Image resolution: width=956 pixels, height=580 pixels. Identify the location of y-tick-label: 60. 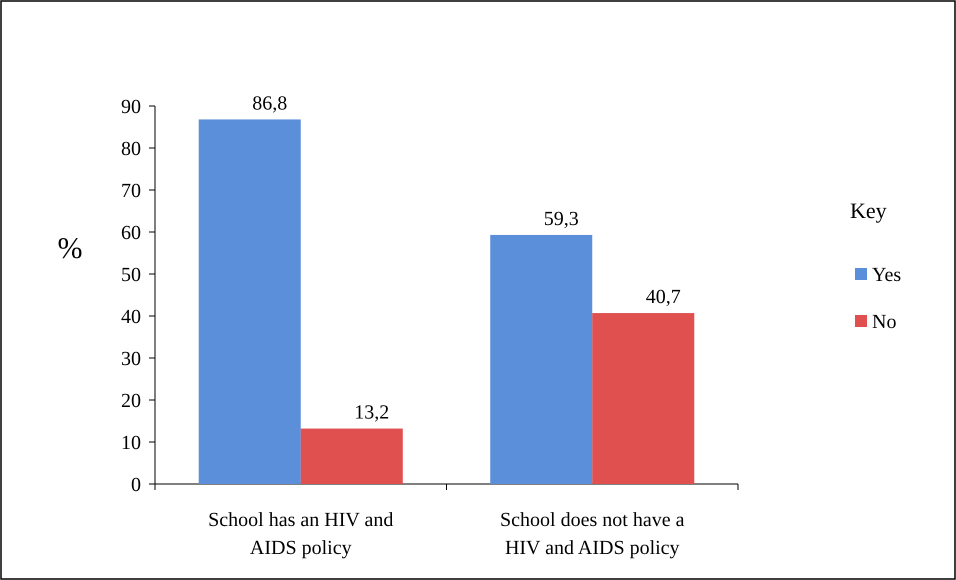
(131, 233).